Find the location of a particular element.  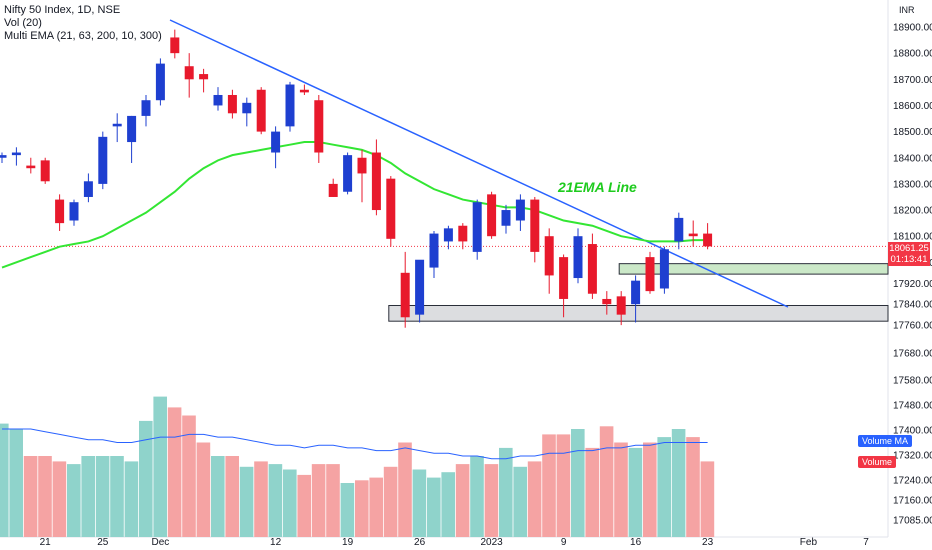

y-tick-label: 17400.00 is located at coordinates (912, 431).